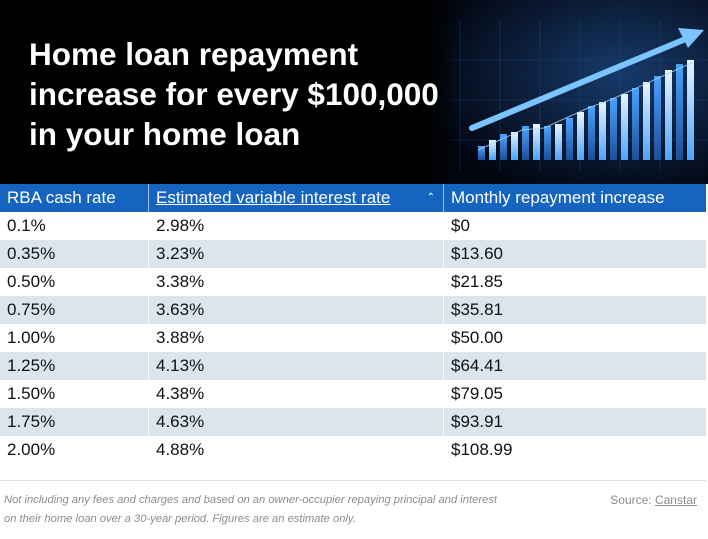  Describe the element at coordinates (675, 500) in the screenshot. I see `source-link-canstar: Canstar` at that location.